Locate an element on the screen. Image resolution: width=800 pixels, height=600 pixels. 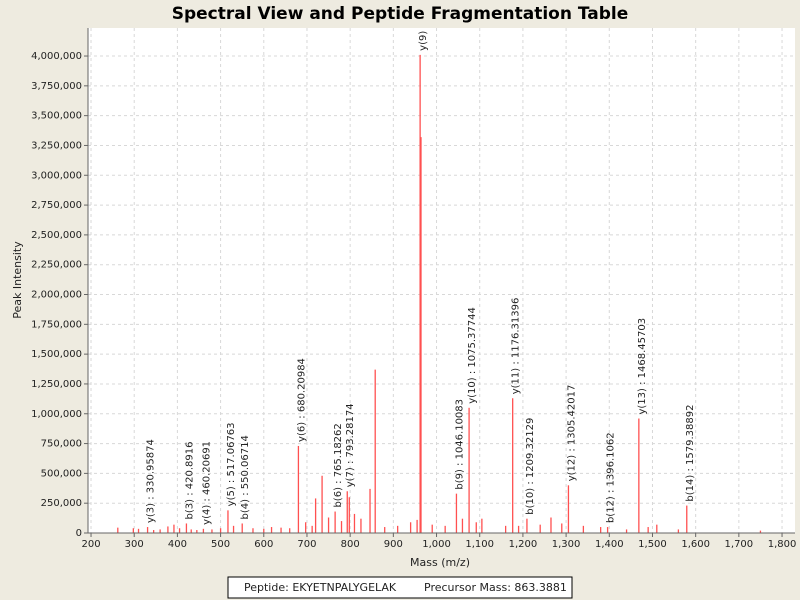
x-tick-label: 200 is located at coordinates (90, 544).